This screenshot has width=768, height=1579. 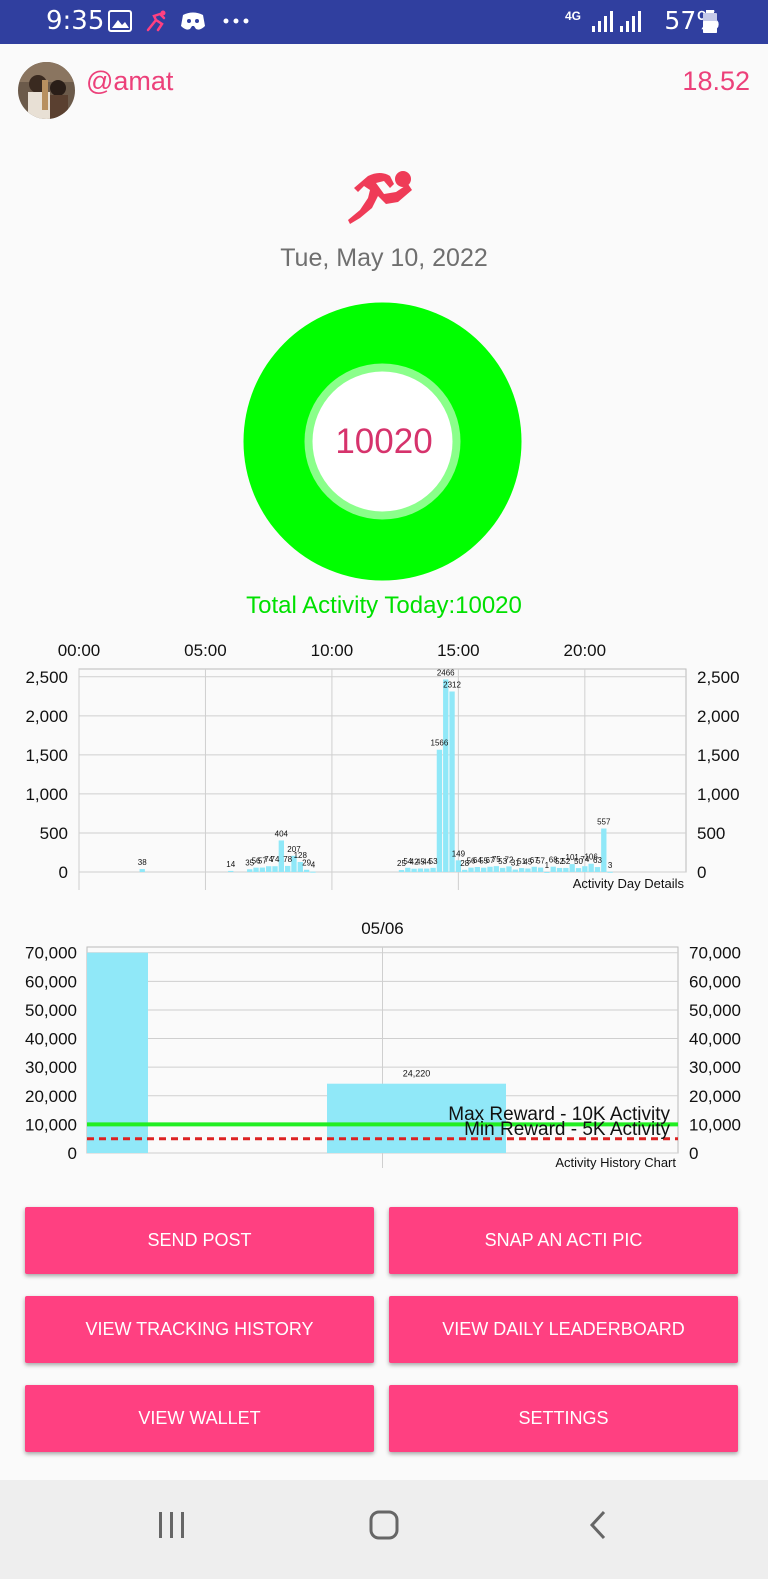 What do you see at coordinates (46, 90) in the screenshot?
I see `avatar` at bounding box center [46, 90].